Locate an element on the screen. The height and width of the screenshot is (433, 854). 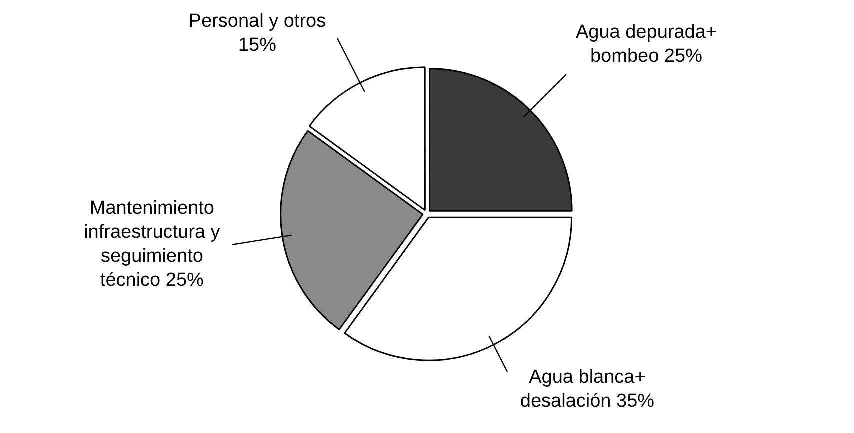
slice-label: Mantenimiento infraestructura y seguimiento técnico 25% is located at coordinates (152, 245).